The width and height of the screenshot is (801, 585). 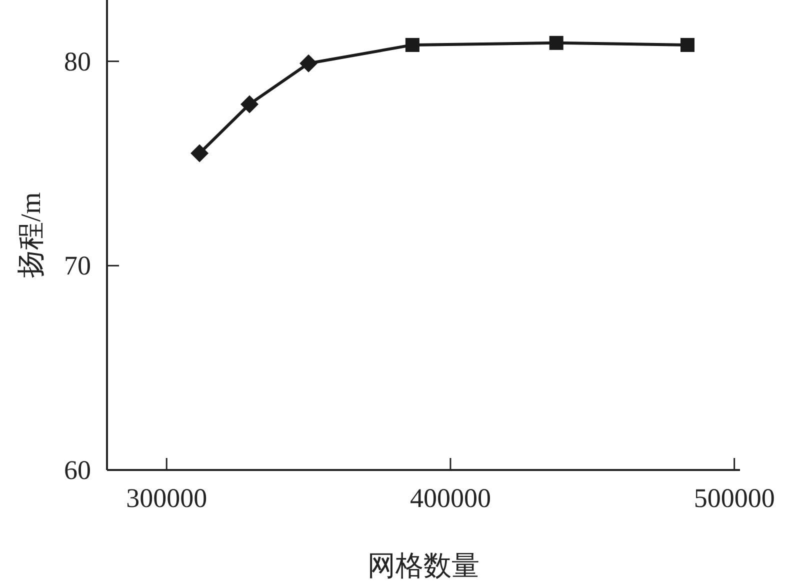 What do you see at coordinates (167, 498) in the screenshot?
I see `x-tick-label: 300000` at bounding box center [167, 498].